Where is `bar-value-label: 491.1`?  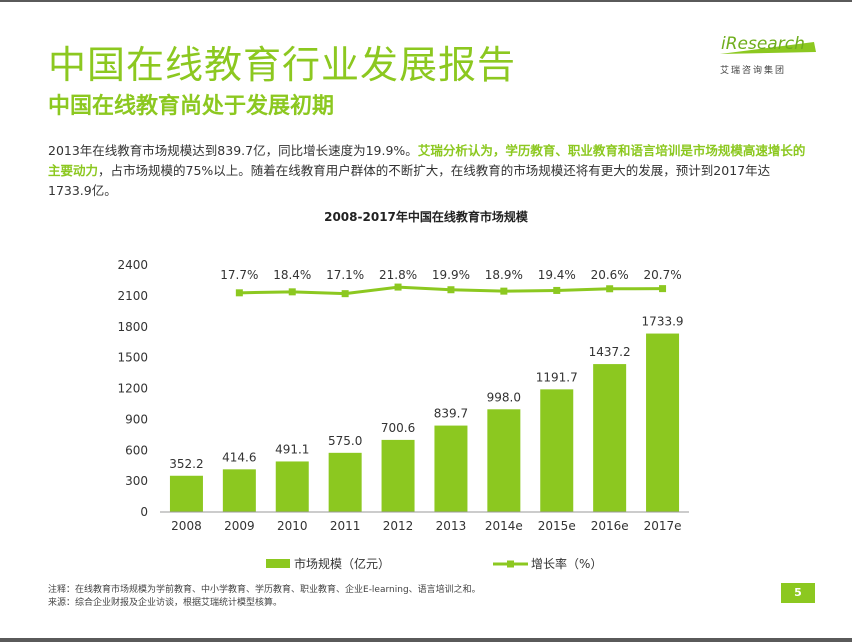 bar-value-label: 491.1 is located at coordinates (292, 449).